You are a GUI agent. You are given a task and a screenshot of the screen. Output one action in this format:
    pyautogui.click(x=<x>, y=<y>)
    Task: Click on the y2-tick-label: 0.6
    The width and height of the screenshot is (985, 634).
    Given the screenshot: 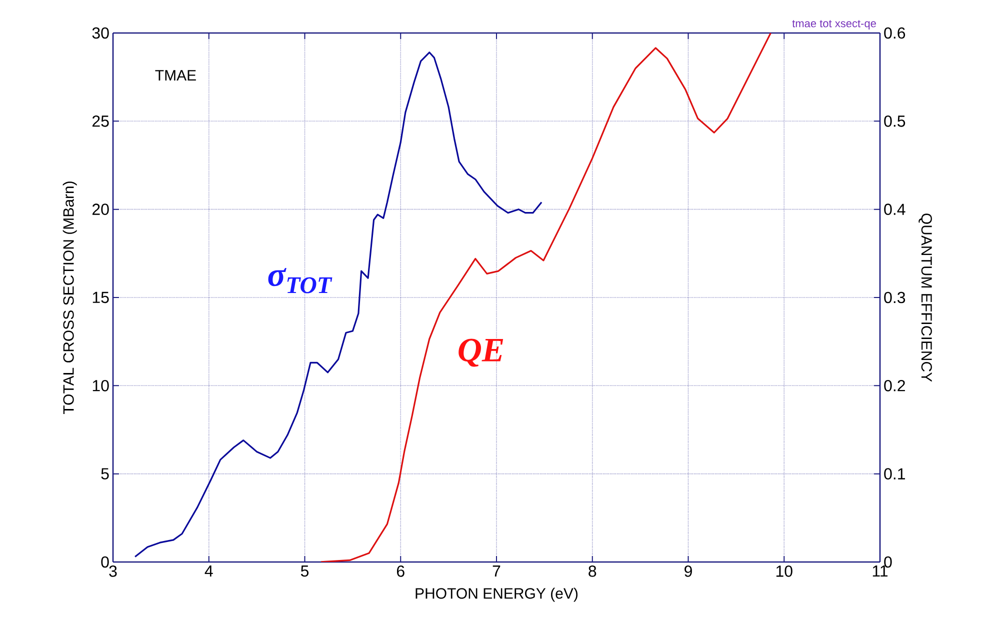 What is the action you would take?
    pyautogui.click(x=895, y=33)
    